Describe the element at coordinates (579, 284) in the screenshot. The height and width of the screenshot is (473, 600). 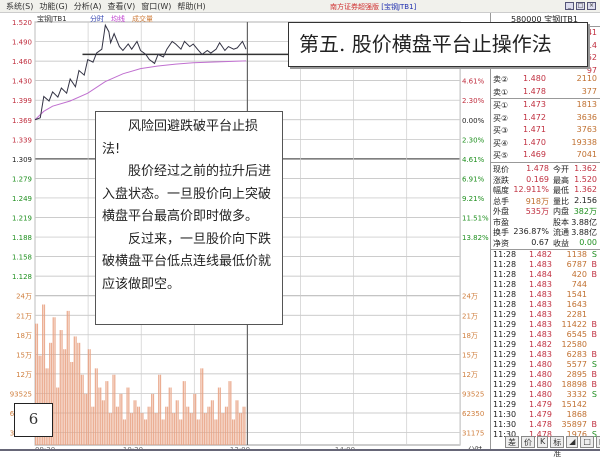
I see `tick-row-cell: 744` at that location.